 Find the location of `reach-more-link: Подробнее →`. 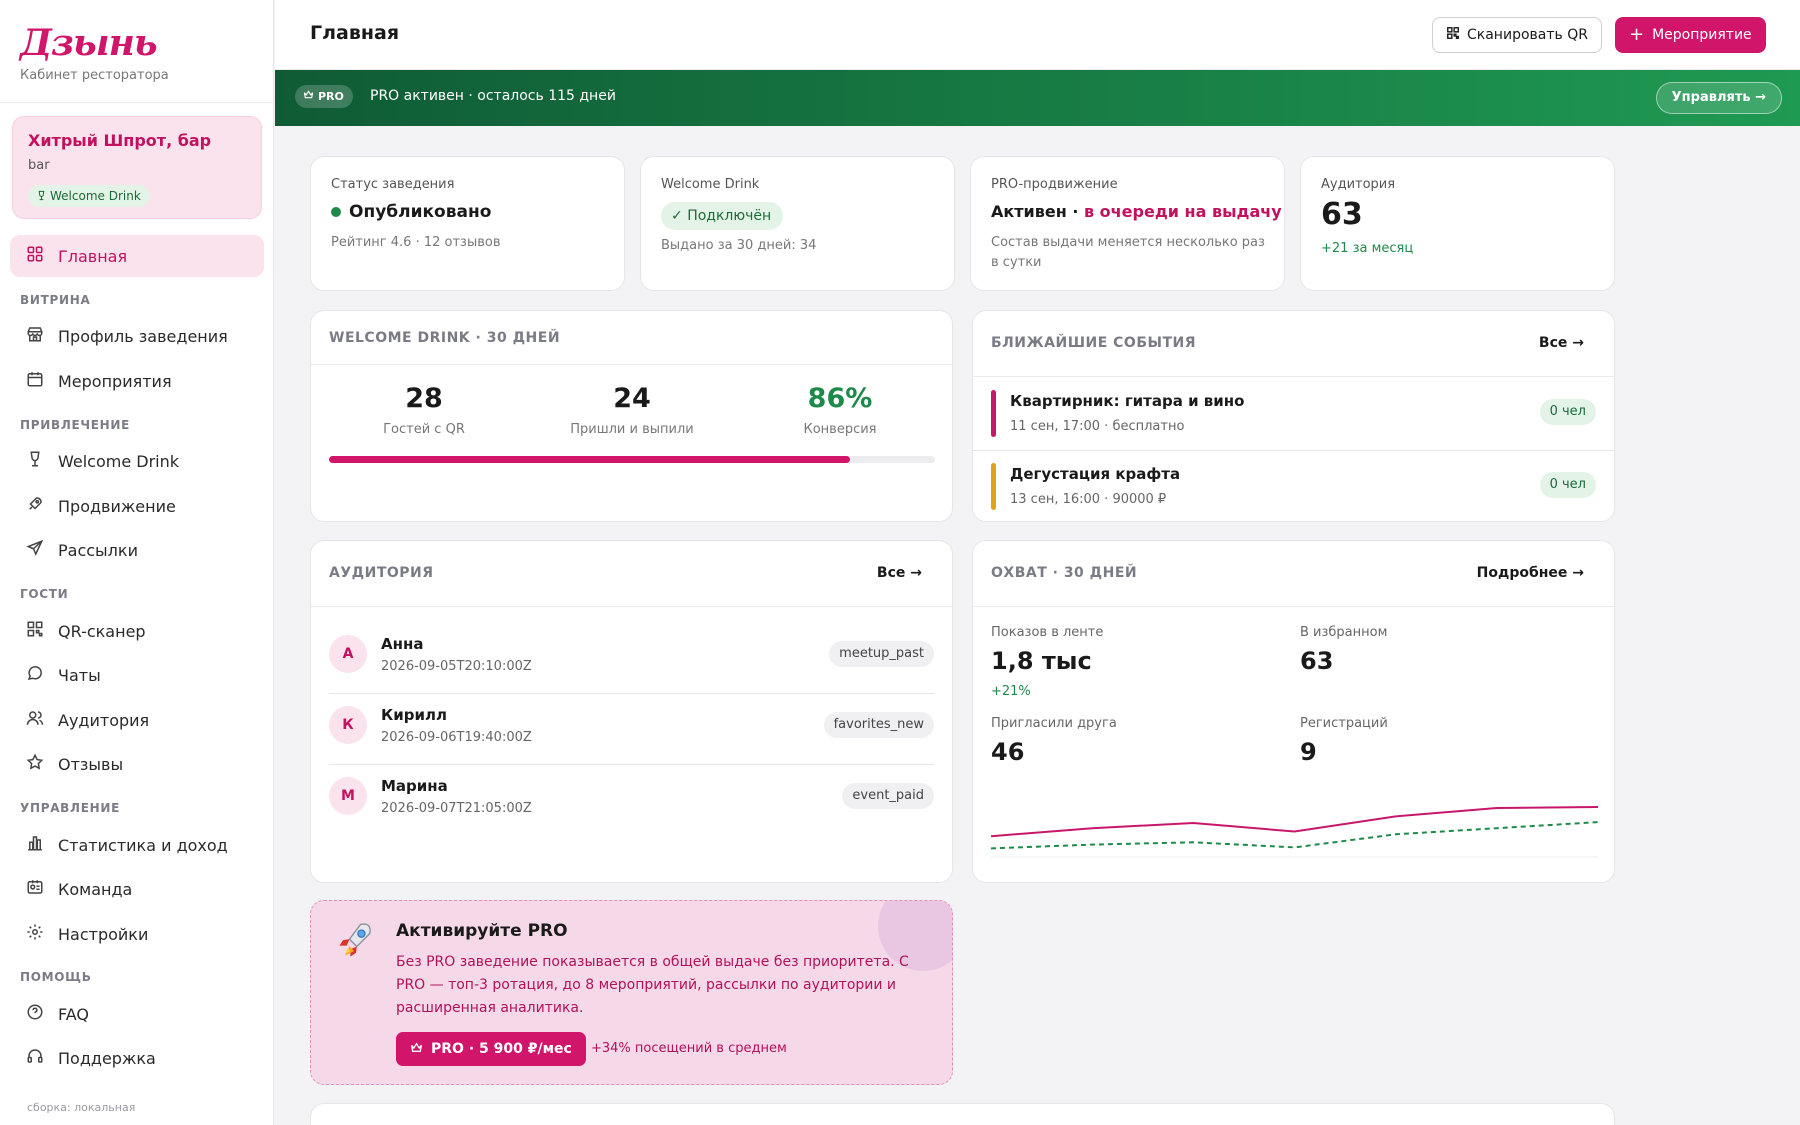

reach-more-link: Подробнее → is located at coordinates (1530, 573).